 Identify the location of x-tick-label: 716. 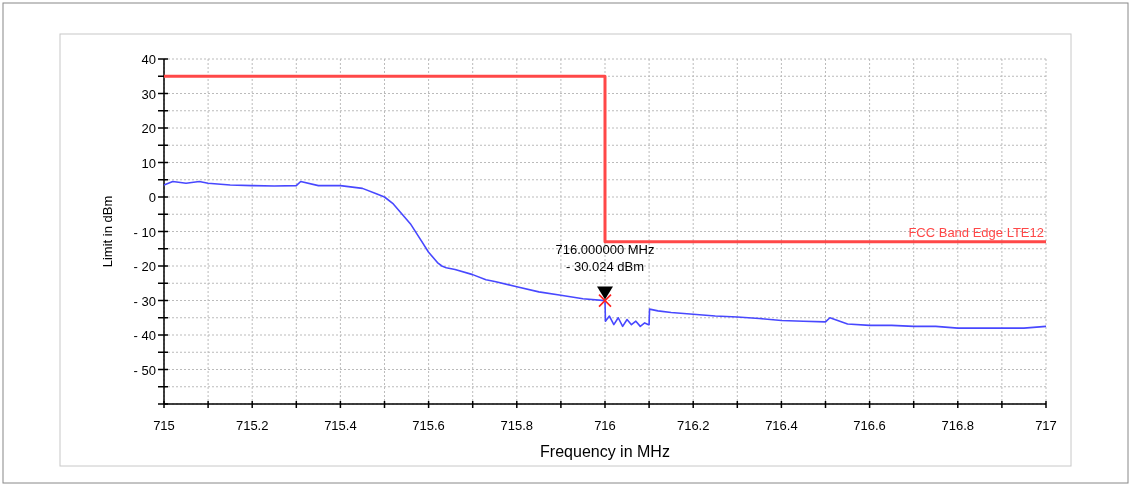
(605, 425).